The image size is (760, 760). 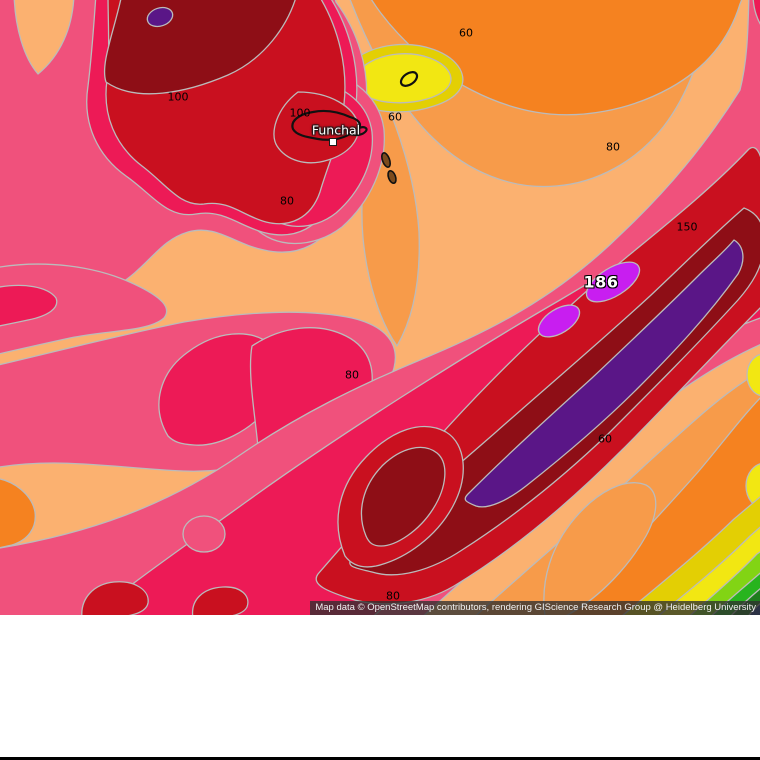 I want to click on city-marker-funchal, so click(x=333, y=142).